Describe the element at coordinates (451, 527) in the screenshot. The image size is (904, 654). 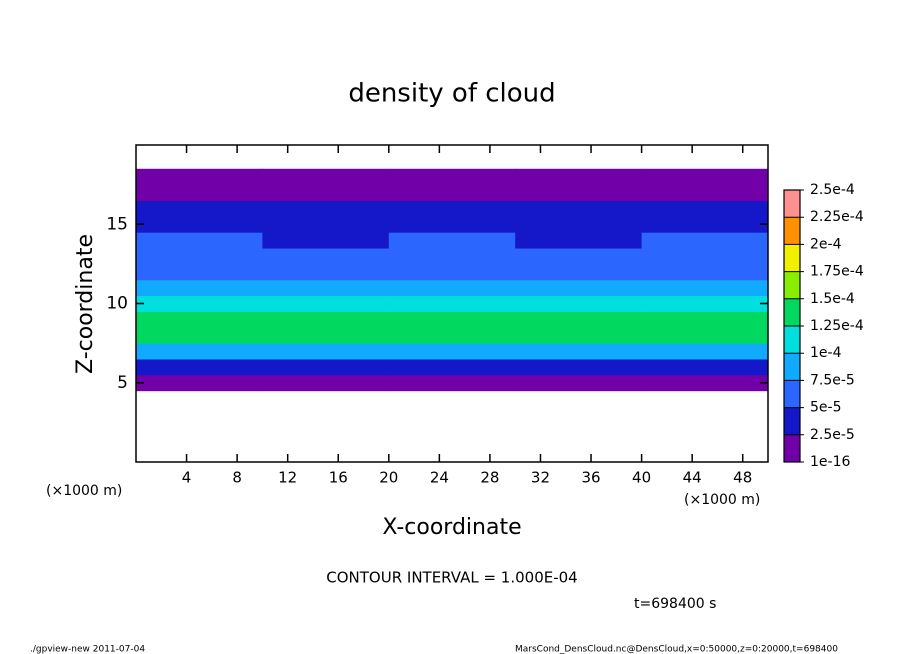
I see `x-axis-label: X-coordinate` at that location.